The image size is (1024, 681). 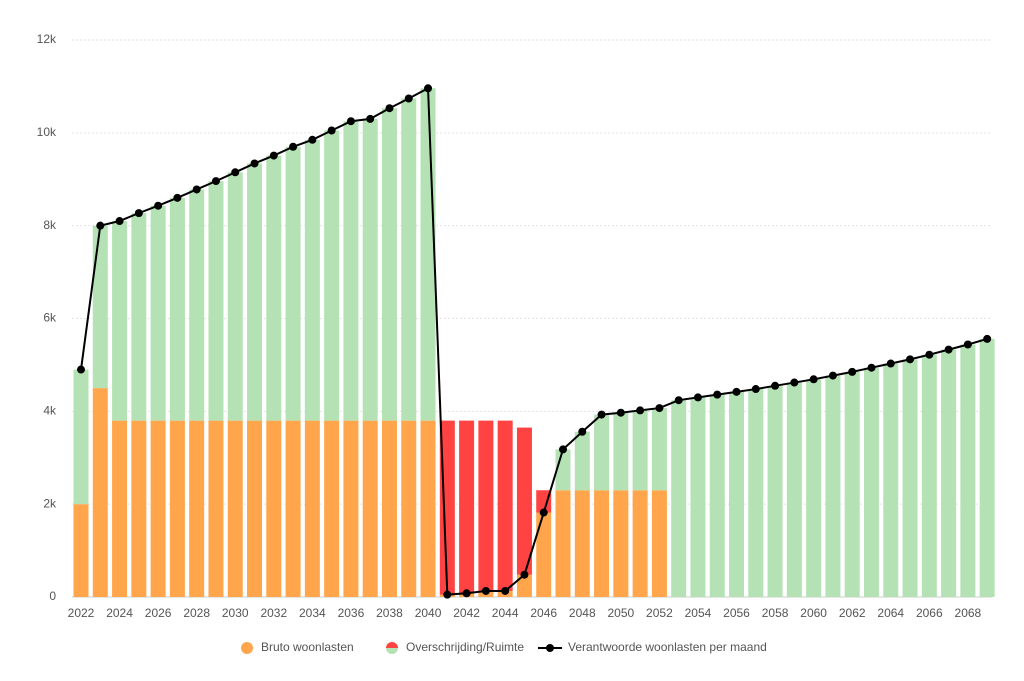 What do you see at coordinates (50, 225) in the screenshot?
I see `y-tick-label: 8k` at bounding box center [50, 225].